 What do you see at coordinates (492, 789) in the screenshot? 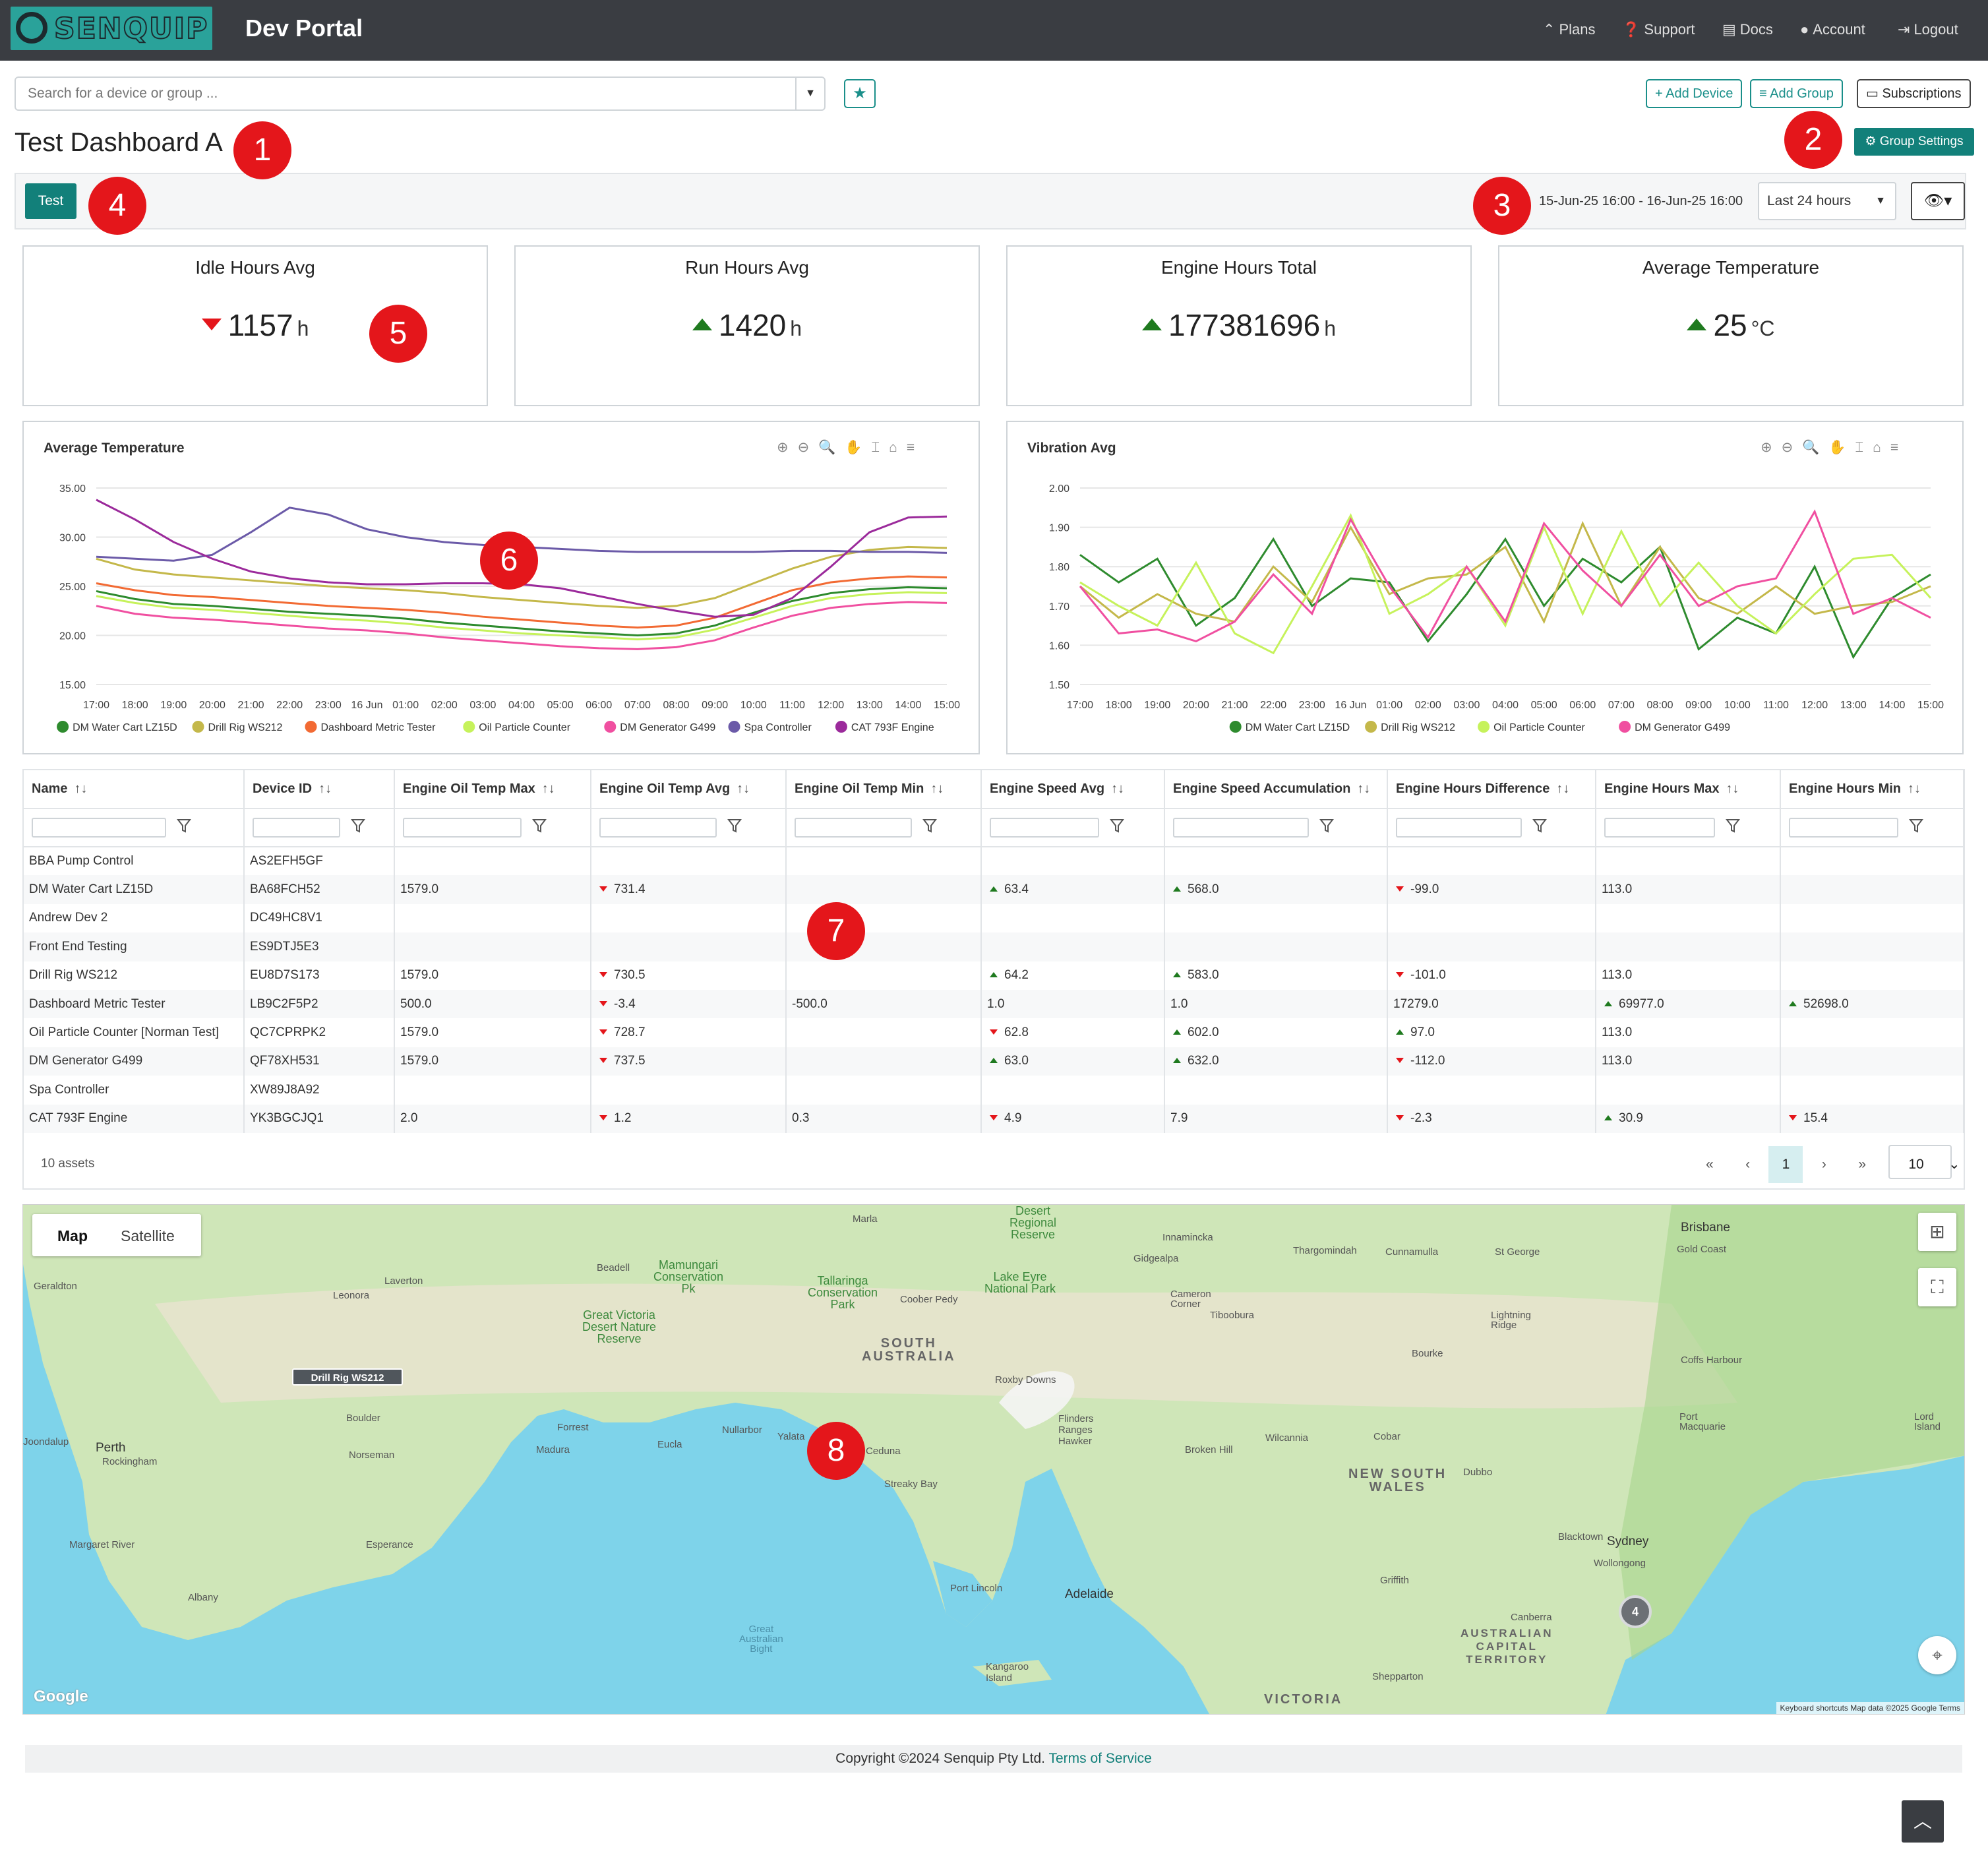
I see `column-header: Engine Oil Temp Max ↑↓` at bounding box center [492, 789].